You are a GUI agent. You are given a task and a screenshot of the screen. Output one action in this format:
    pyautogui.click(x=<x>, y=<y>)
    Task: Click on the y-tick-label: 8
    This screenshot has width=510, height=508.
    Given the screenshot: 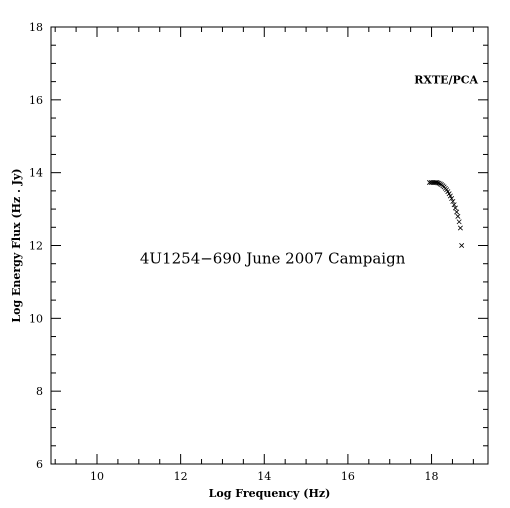 What is the action you would take?
    pyautogui.click(x=39, y=391)
    